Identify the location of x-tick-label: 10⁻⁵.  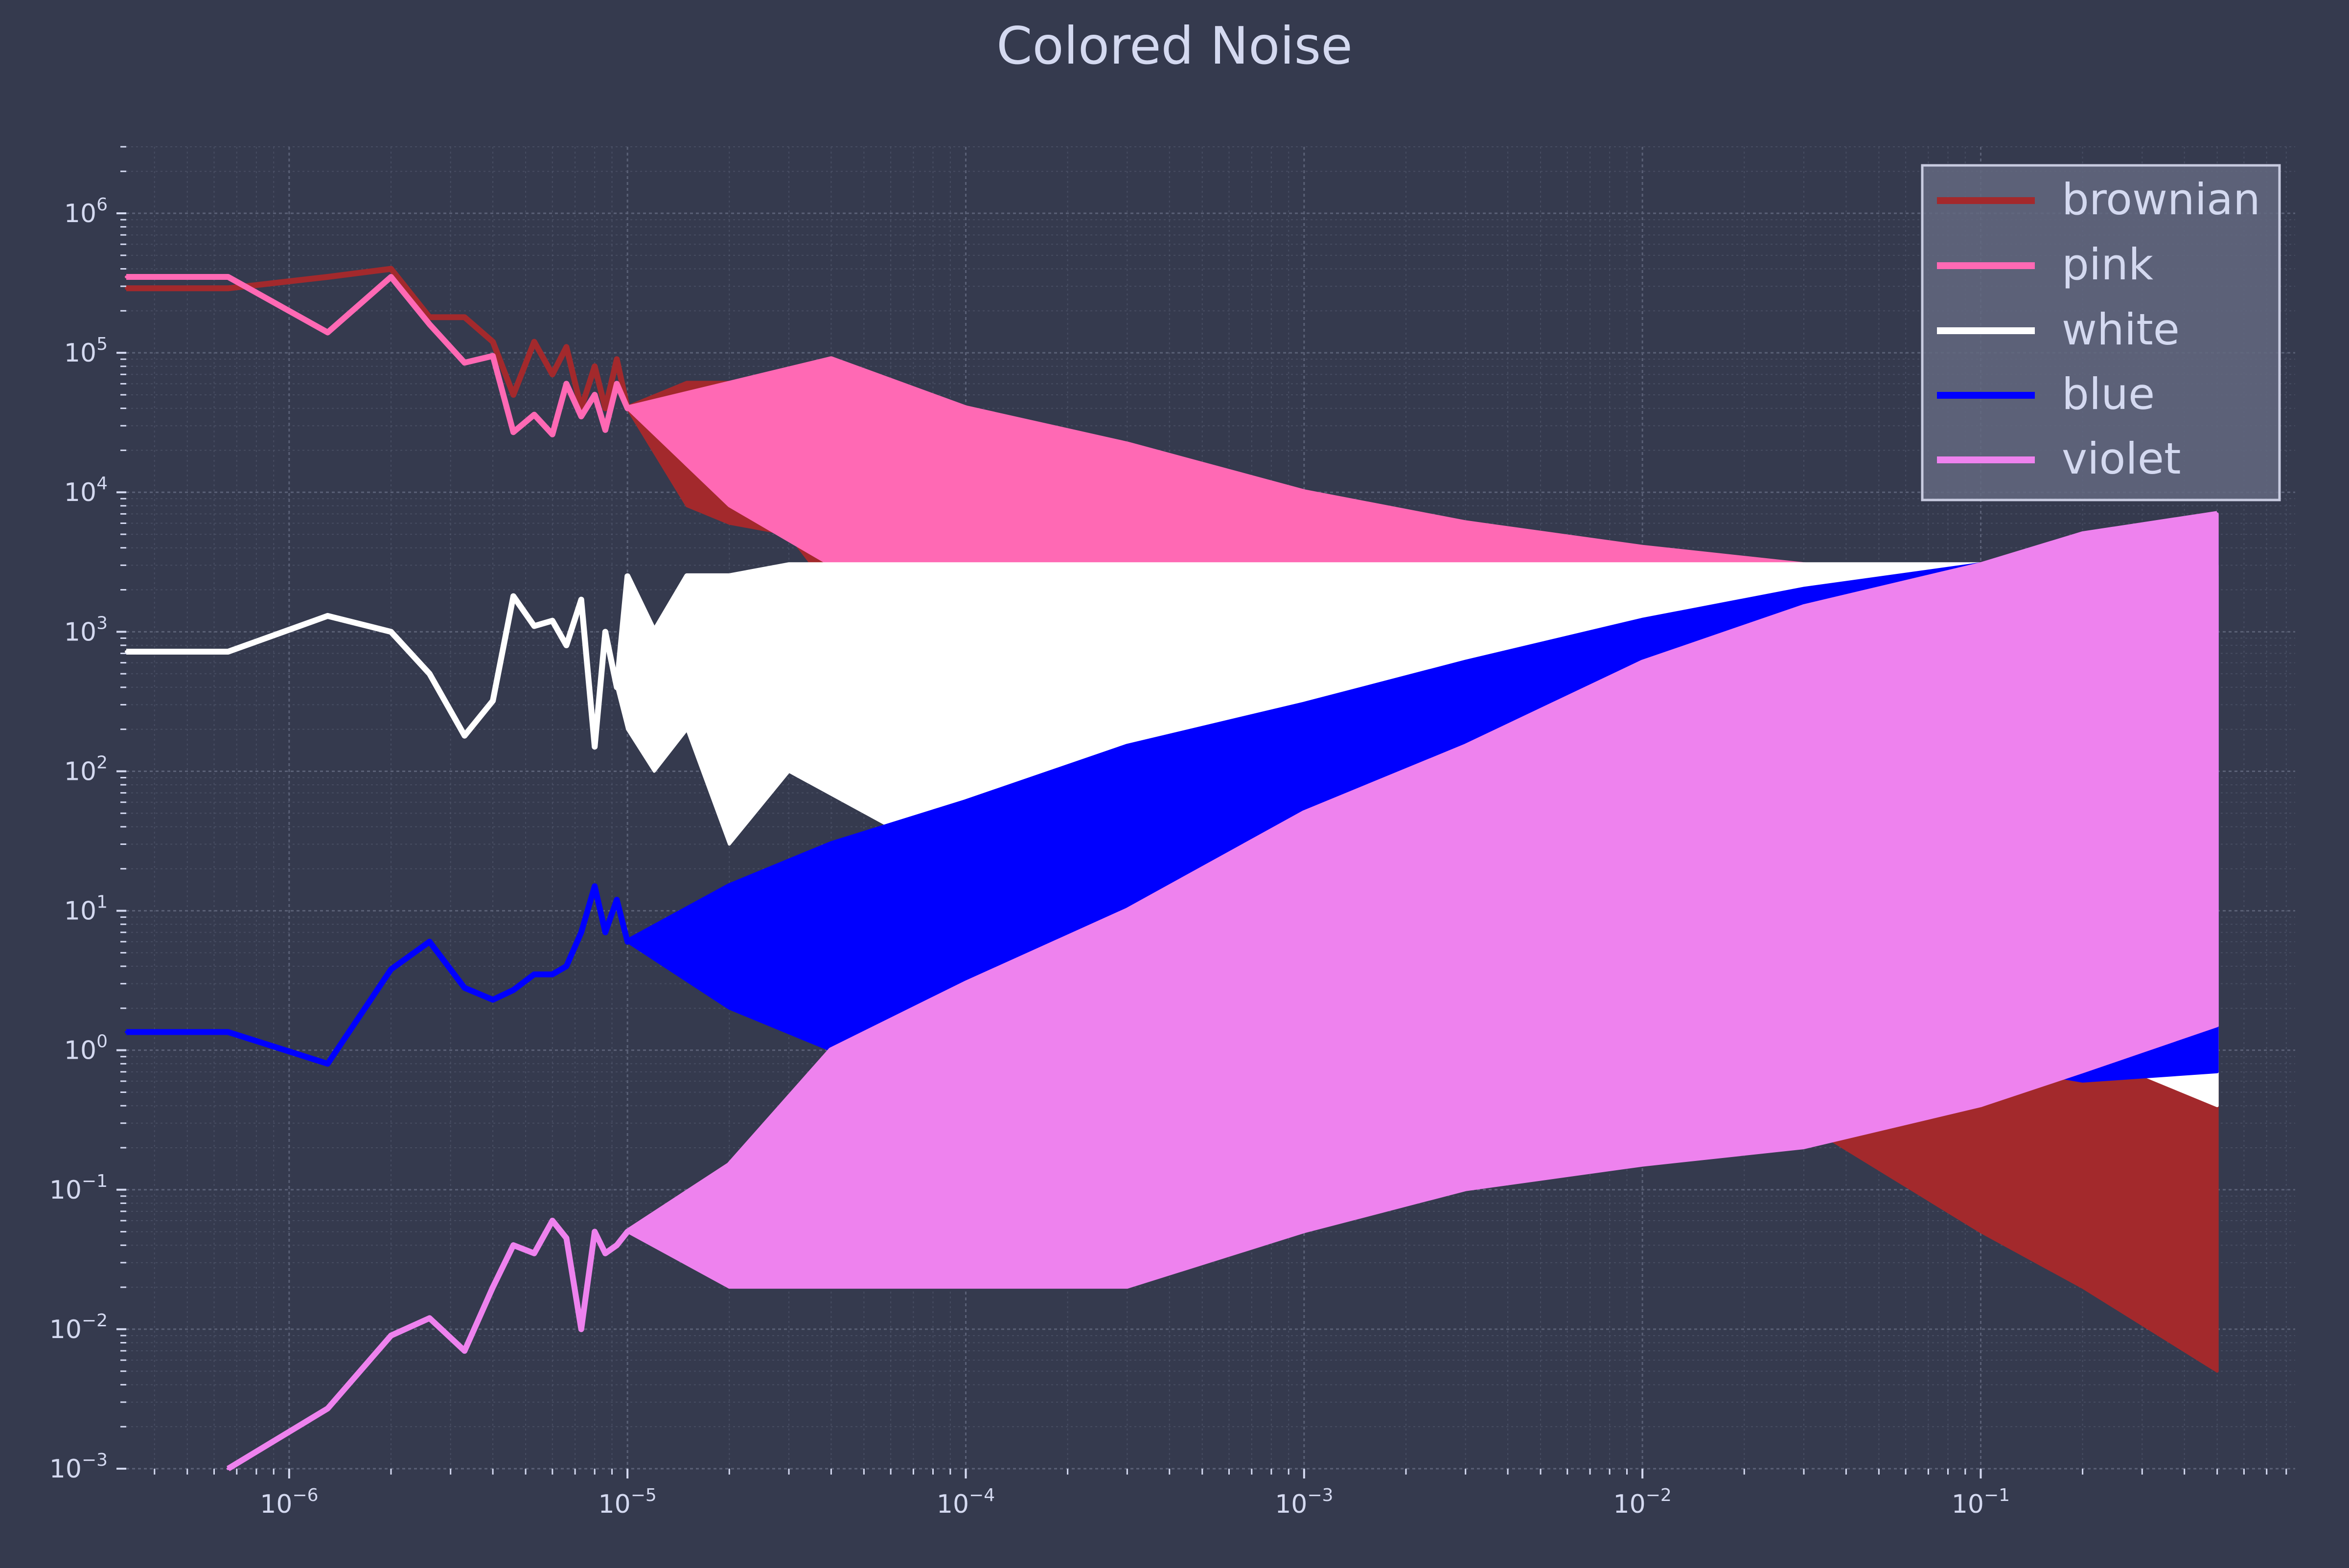
(628, 1502).